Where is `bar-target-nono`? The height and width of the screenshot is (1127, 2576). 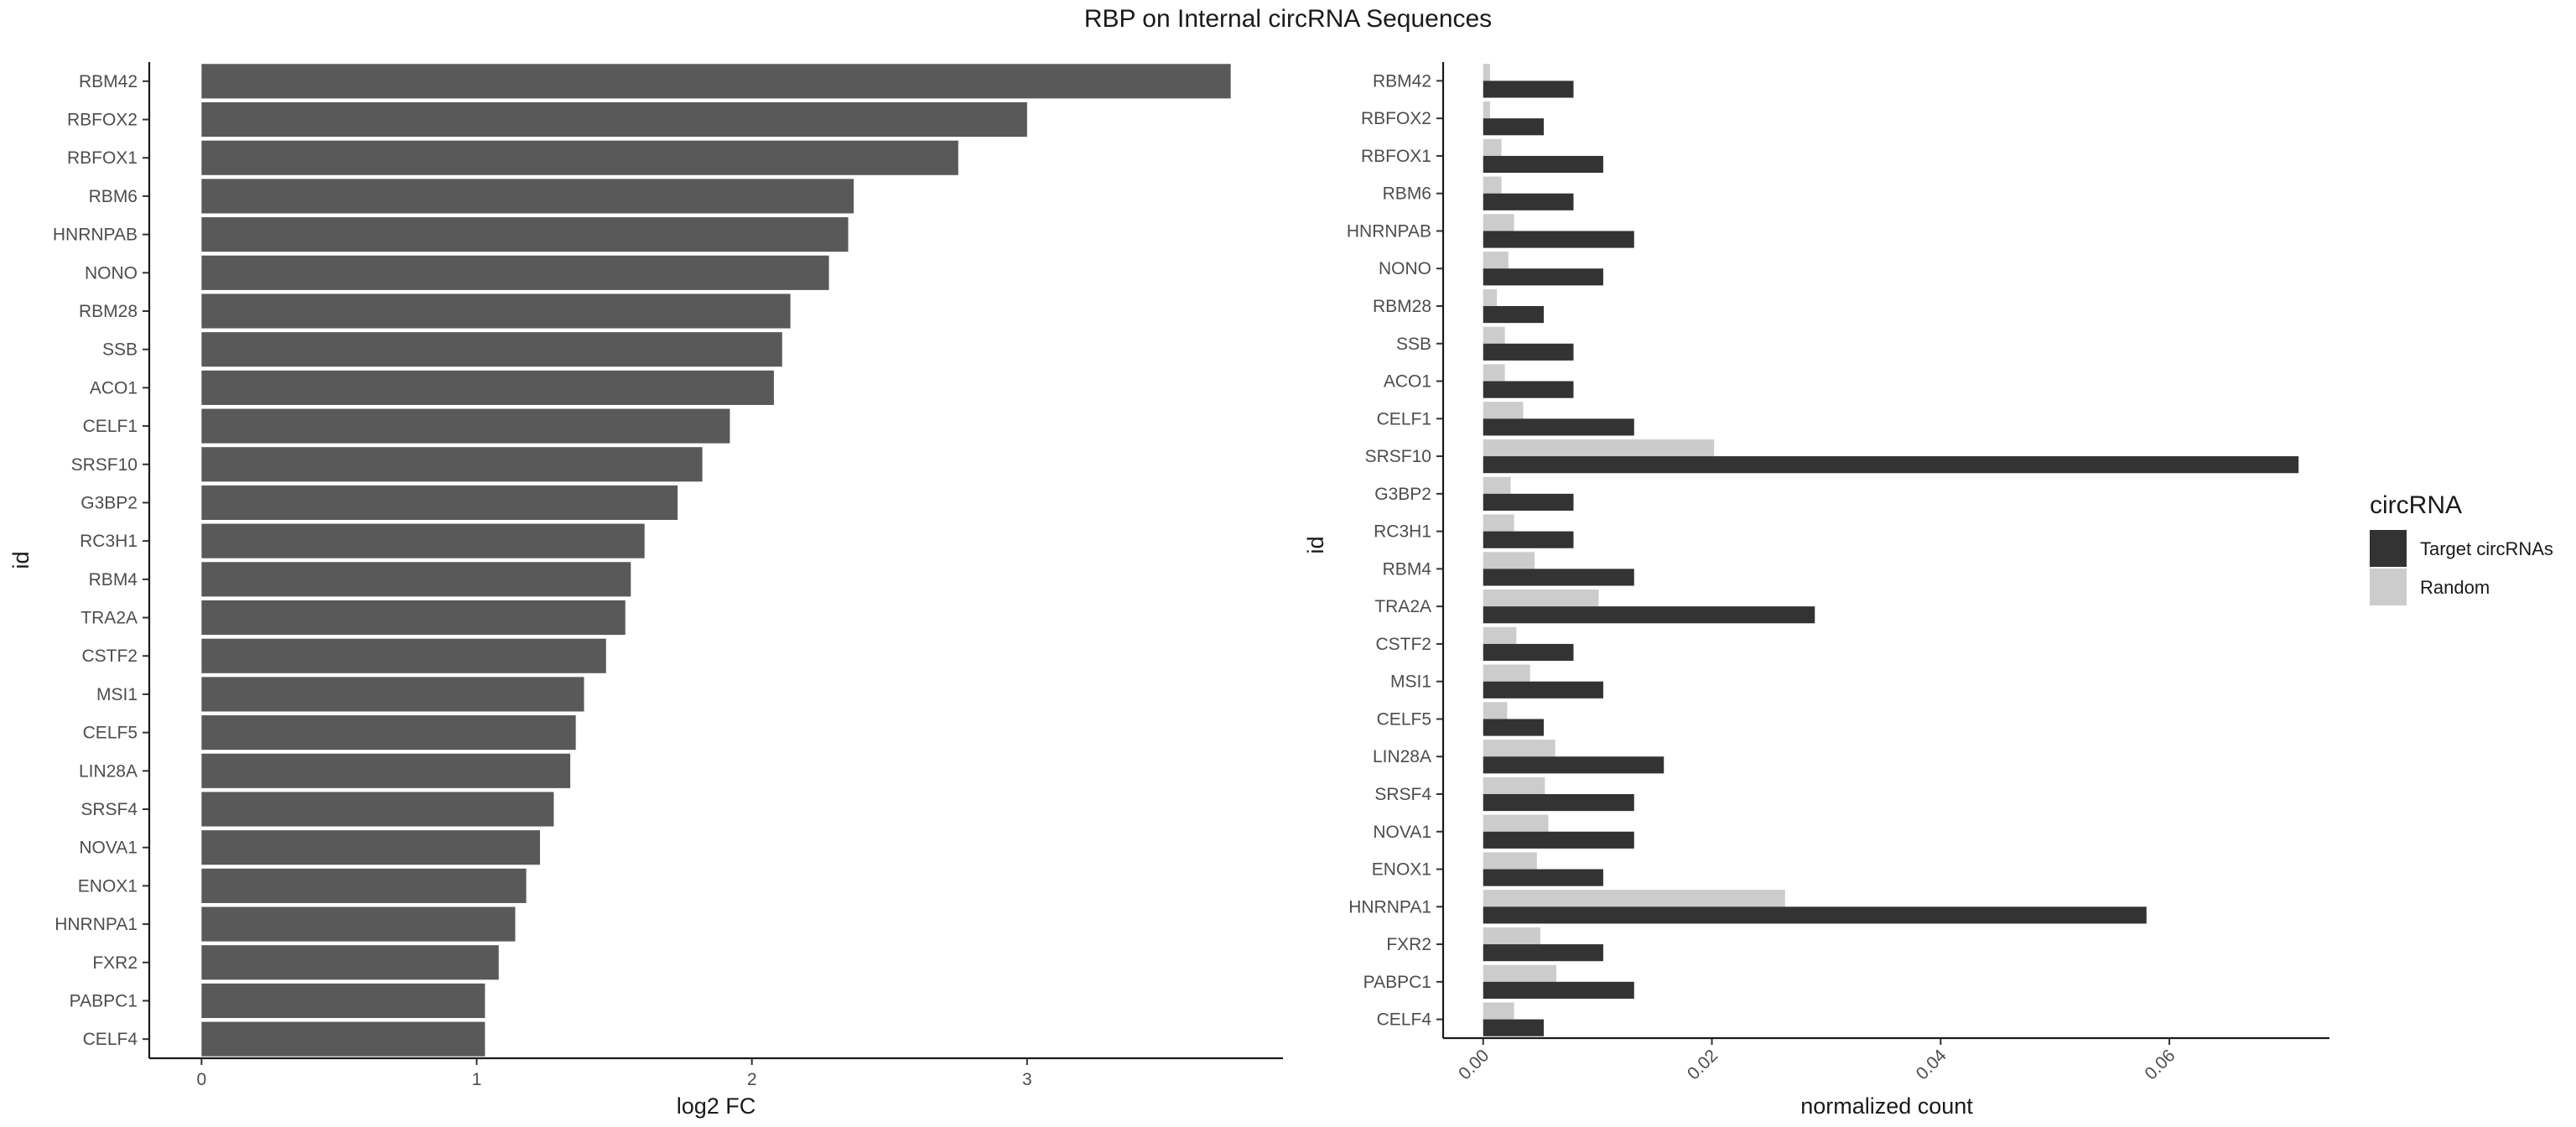
bar-target-nono is located at coordinates (1543, 277).